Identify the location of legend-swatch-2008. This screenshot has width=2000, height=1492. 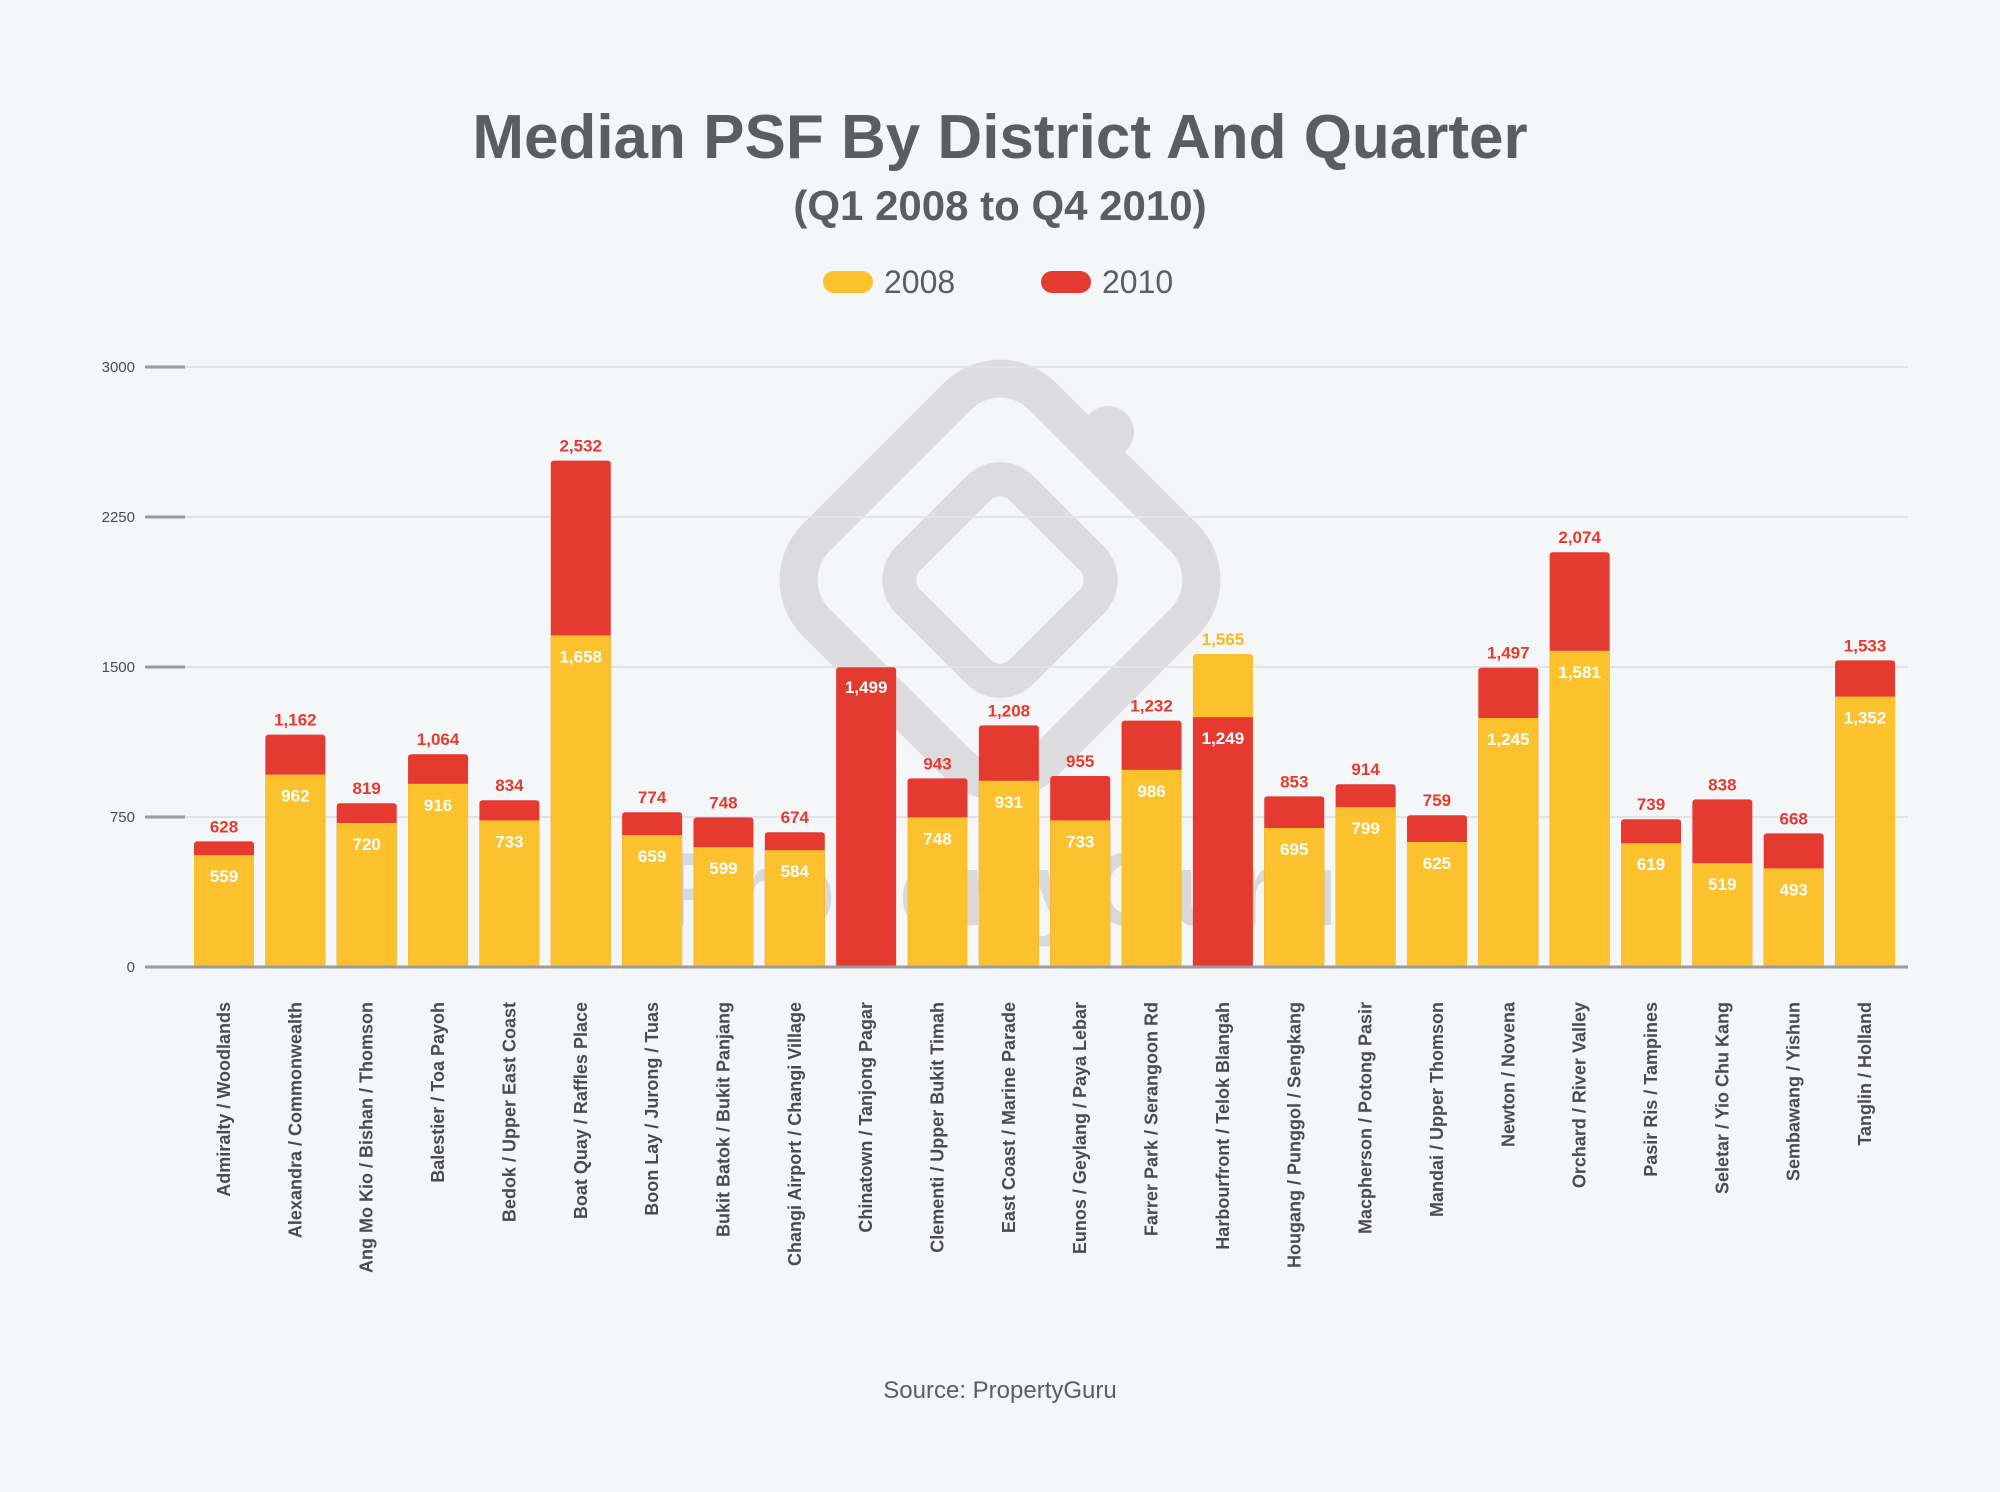
(848, 282).